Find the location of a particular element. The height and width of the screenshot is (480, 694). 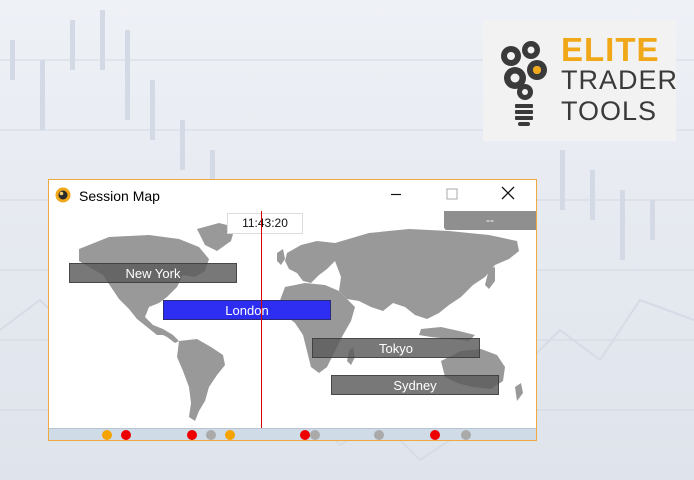

close-button is located at coordinates (508, 195).